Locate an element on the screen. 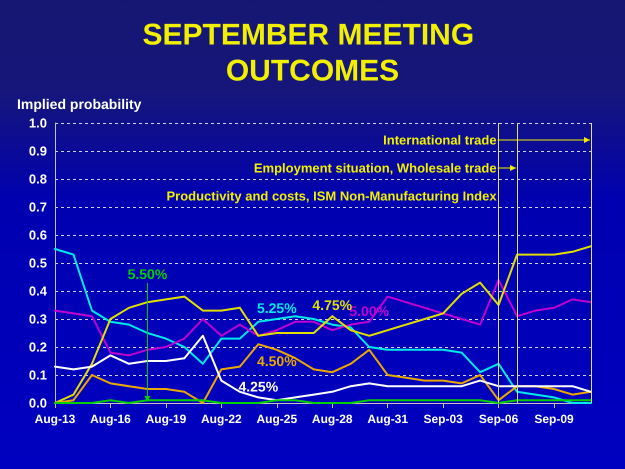  ref-line-label: Employment situation, Wholesale trade is located at coordinates (375, 168).